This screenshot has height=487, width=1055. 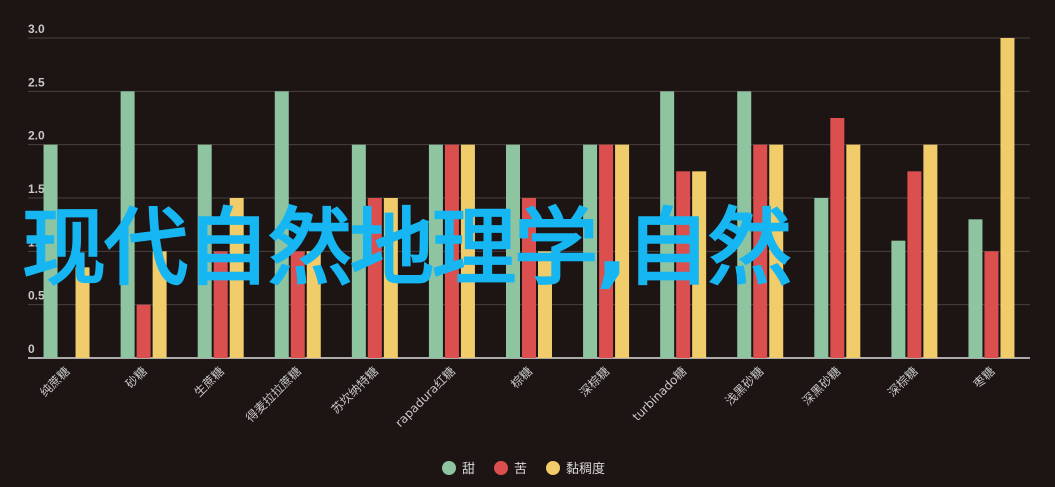 I want to click on x-tick-label: turbinado糖, so click(x=659, y=394).